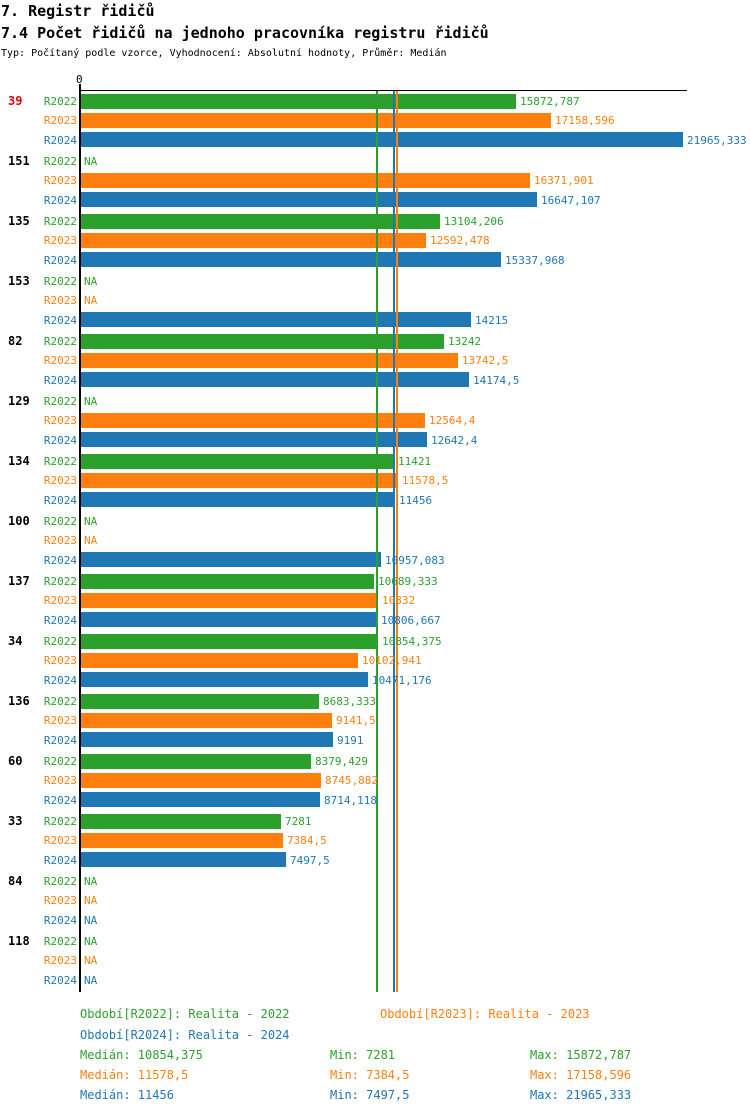 This screenshot has height=1112, width=750. What do you see at coordinates (581, 1075) in the screenshot?
I see `stat-max-r2023: Max: 17158,596` at bounding box center [581, 1075].